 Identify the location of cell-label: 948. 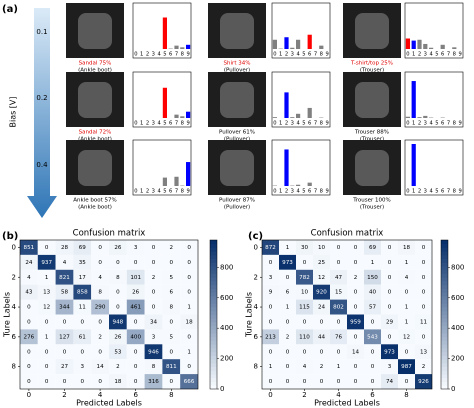
(118, 322).